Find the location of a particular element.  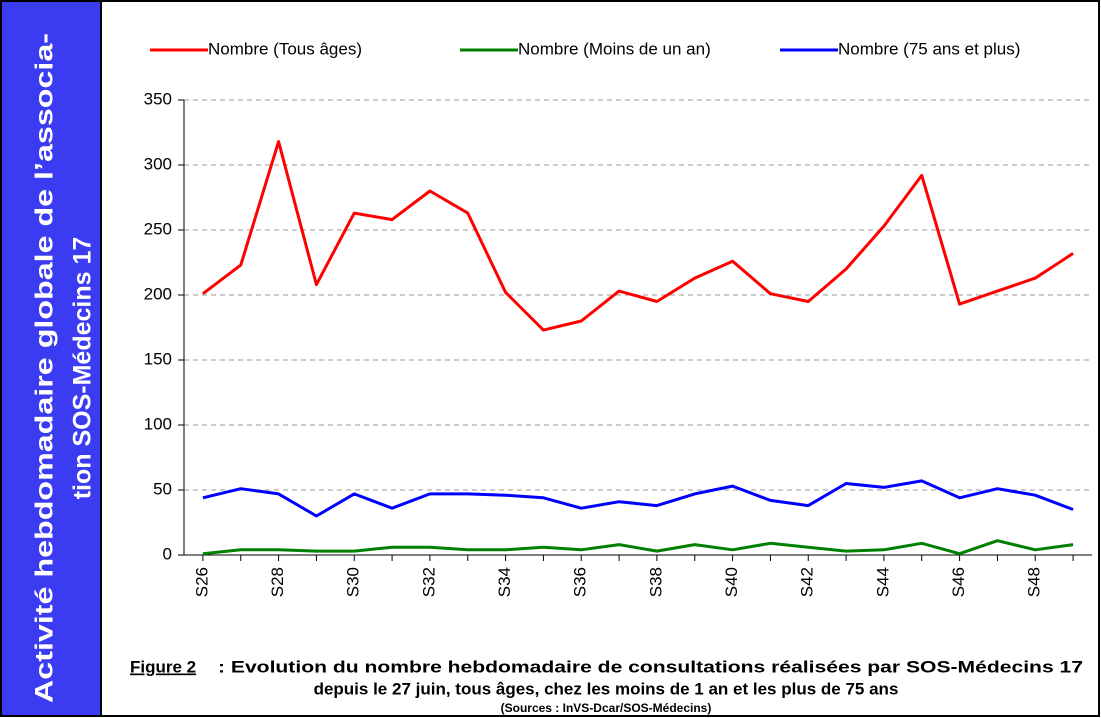

x-tick-label: S36 is located at coordinates (580, 582).